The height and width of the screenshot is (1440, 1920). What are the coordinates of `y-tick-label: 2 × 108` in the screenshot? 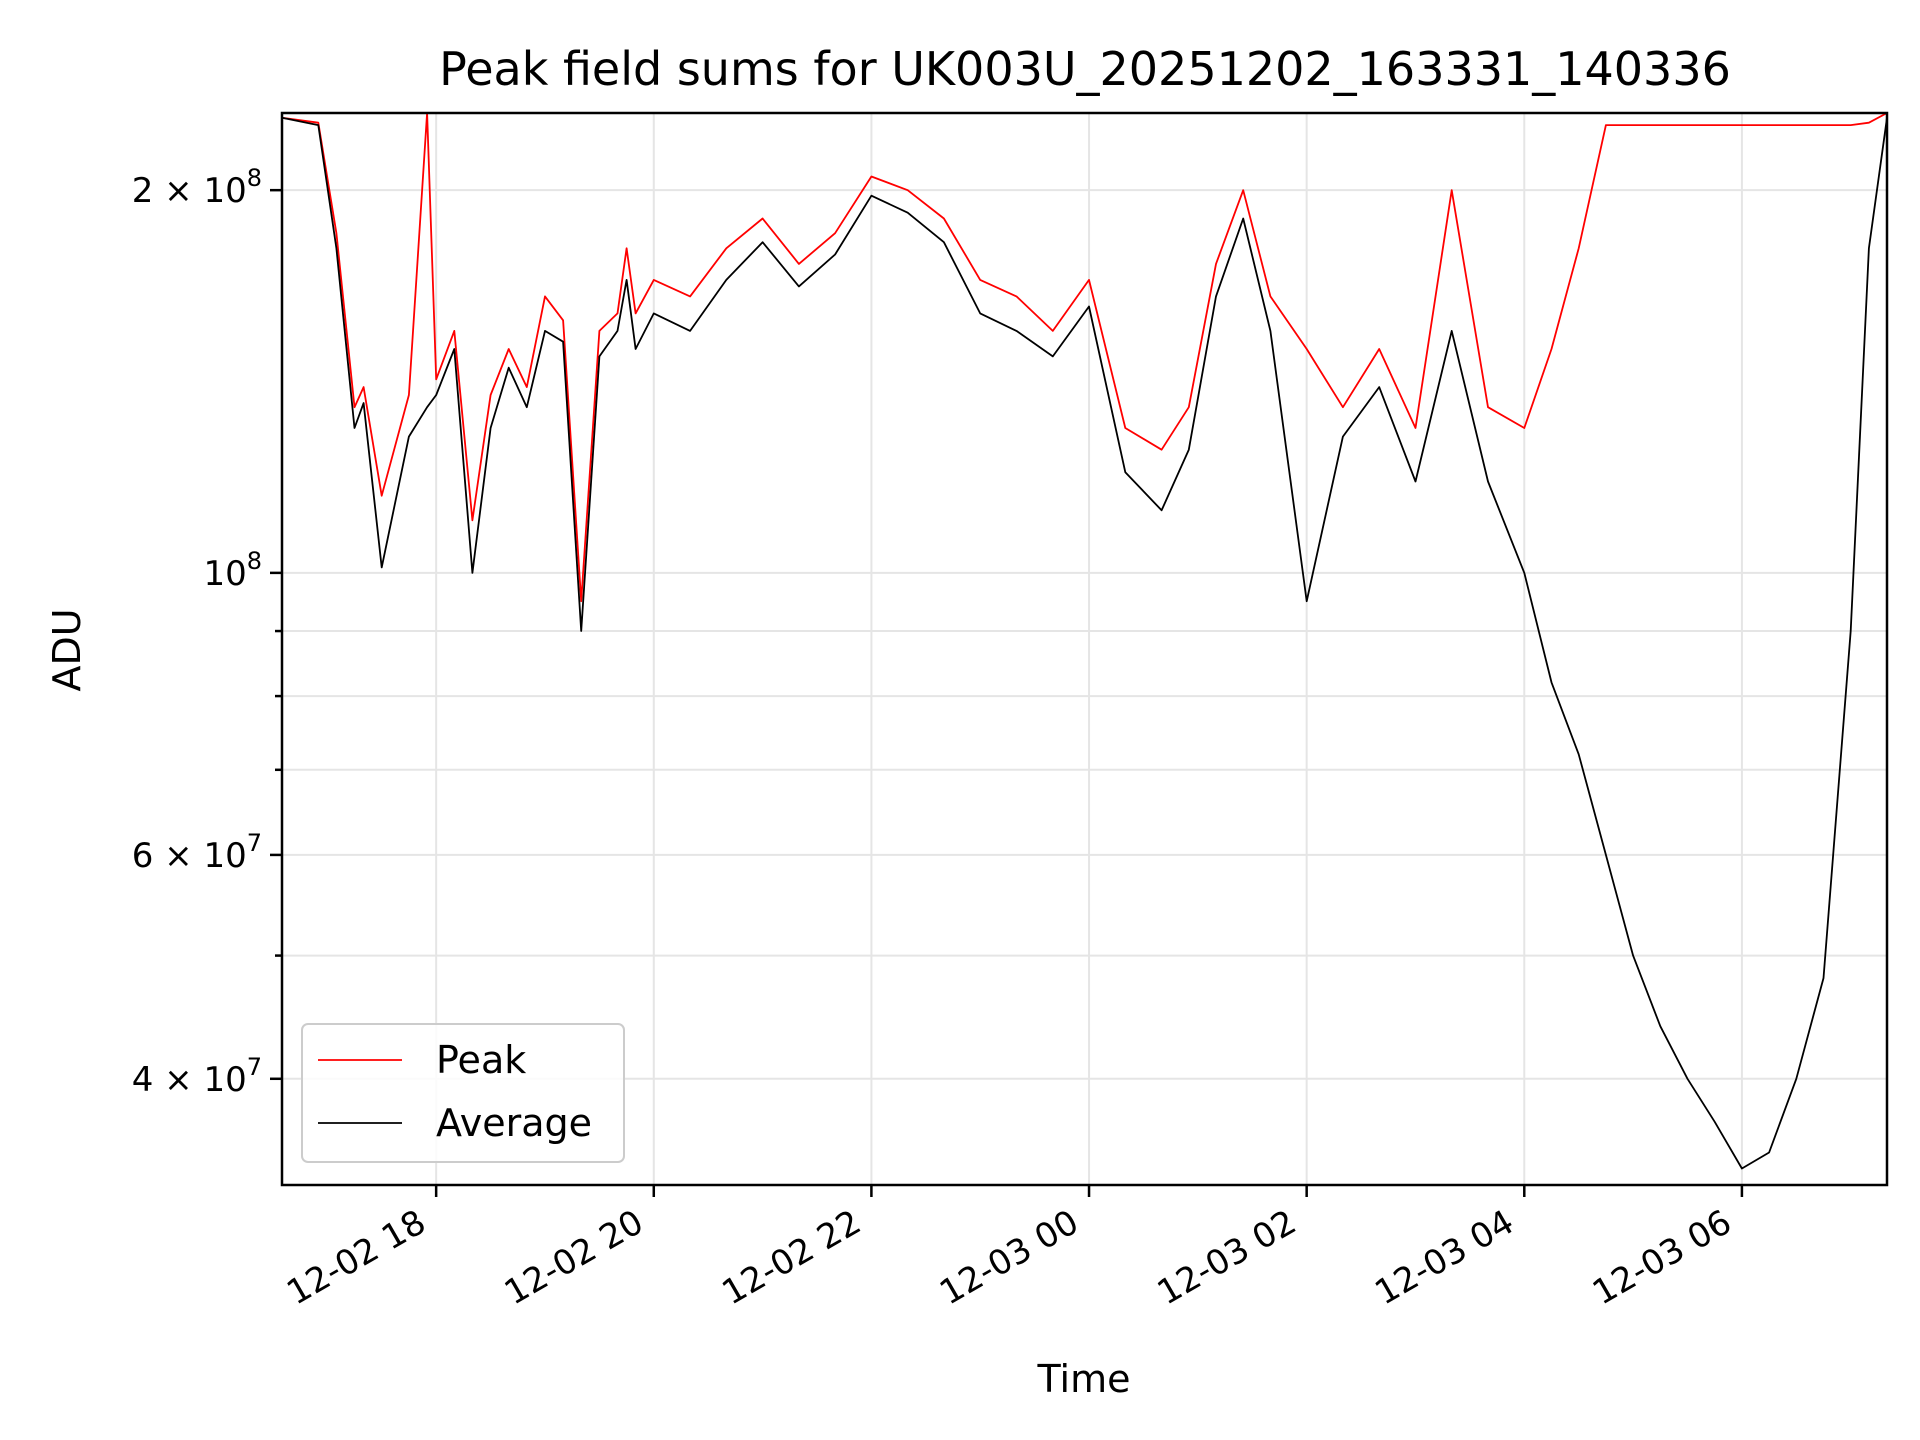 It's located at (197, 187).